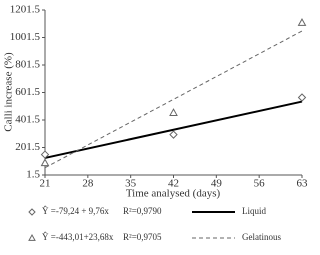 This screenshot has height=255, width=320. I want to click on y-tick-label: 1201.5, so click(25, 10).